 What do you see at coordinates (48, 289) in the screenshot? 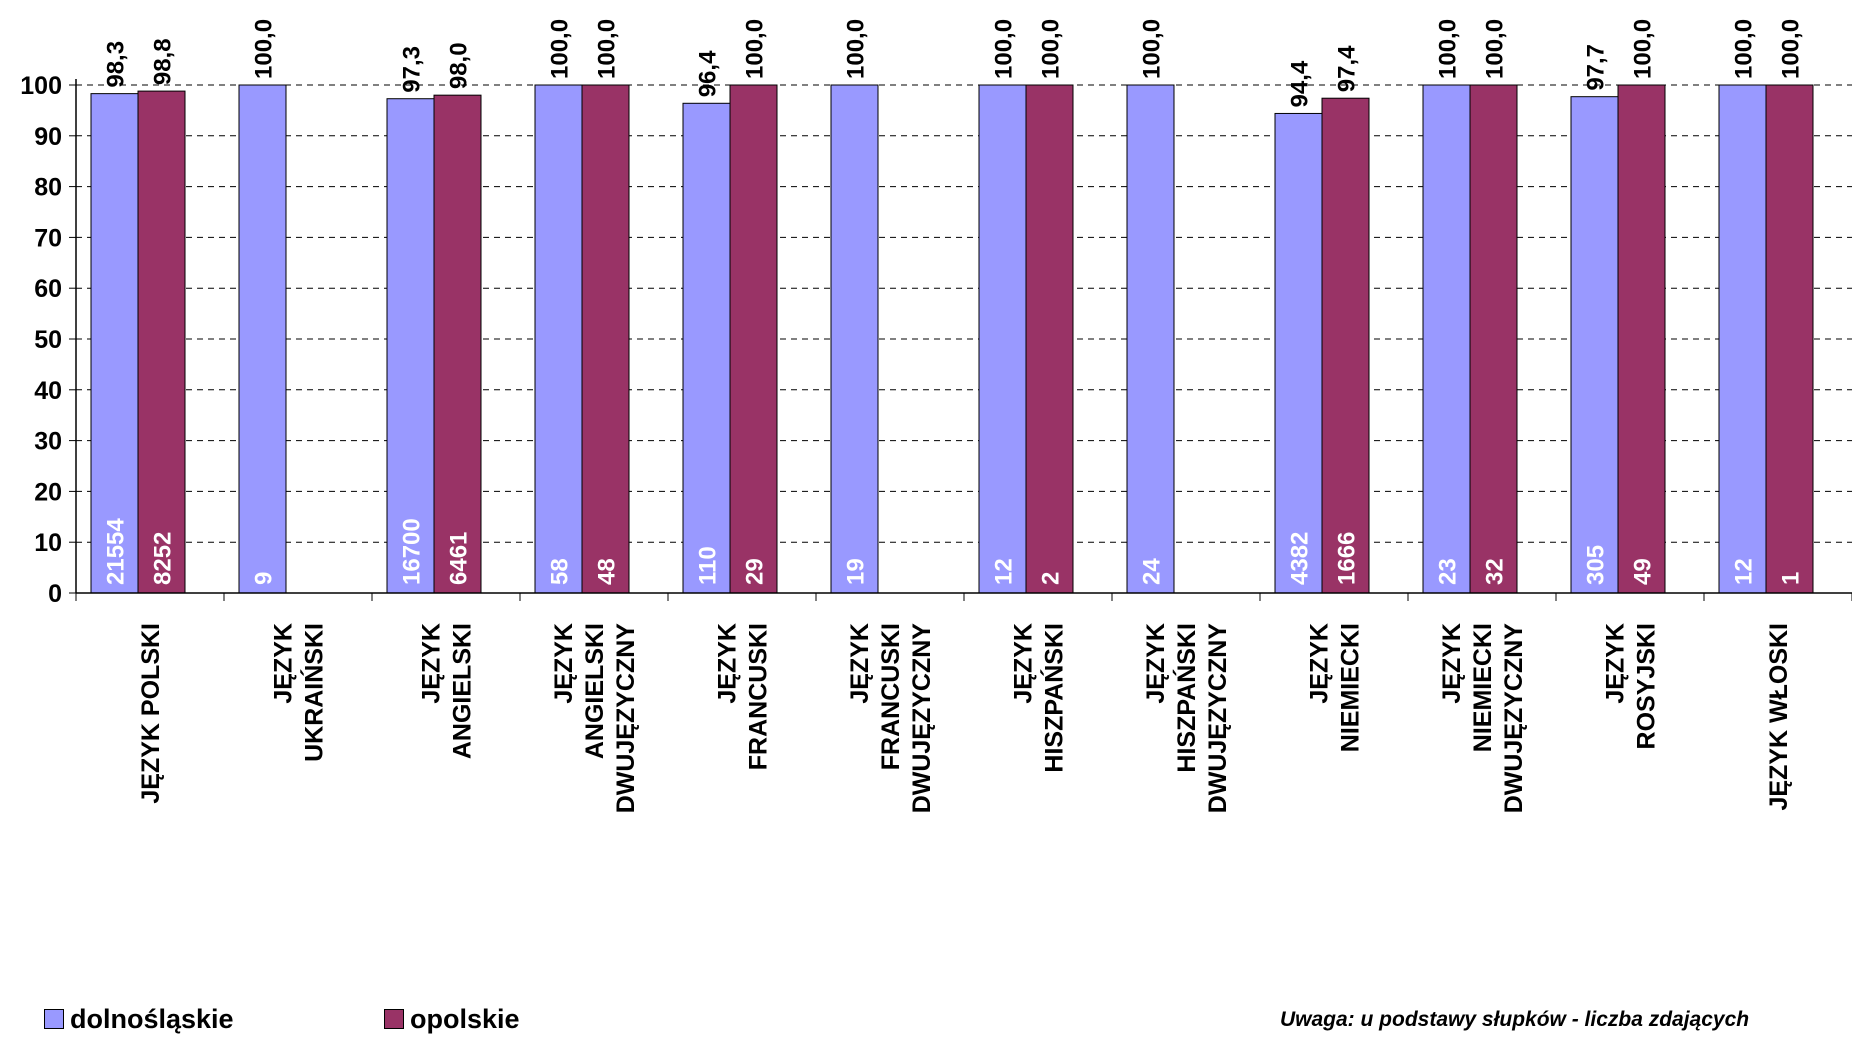
I see `y-tick-label: 60` at bounding box center [48, 289].